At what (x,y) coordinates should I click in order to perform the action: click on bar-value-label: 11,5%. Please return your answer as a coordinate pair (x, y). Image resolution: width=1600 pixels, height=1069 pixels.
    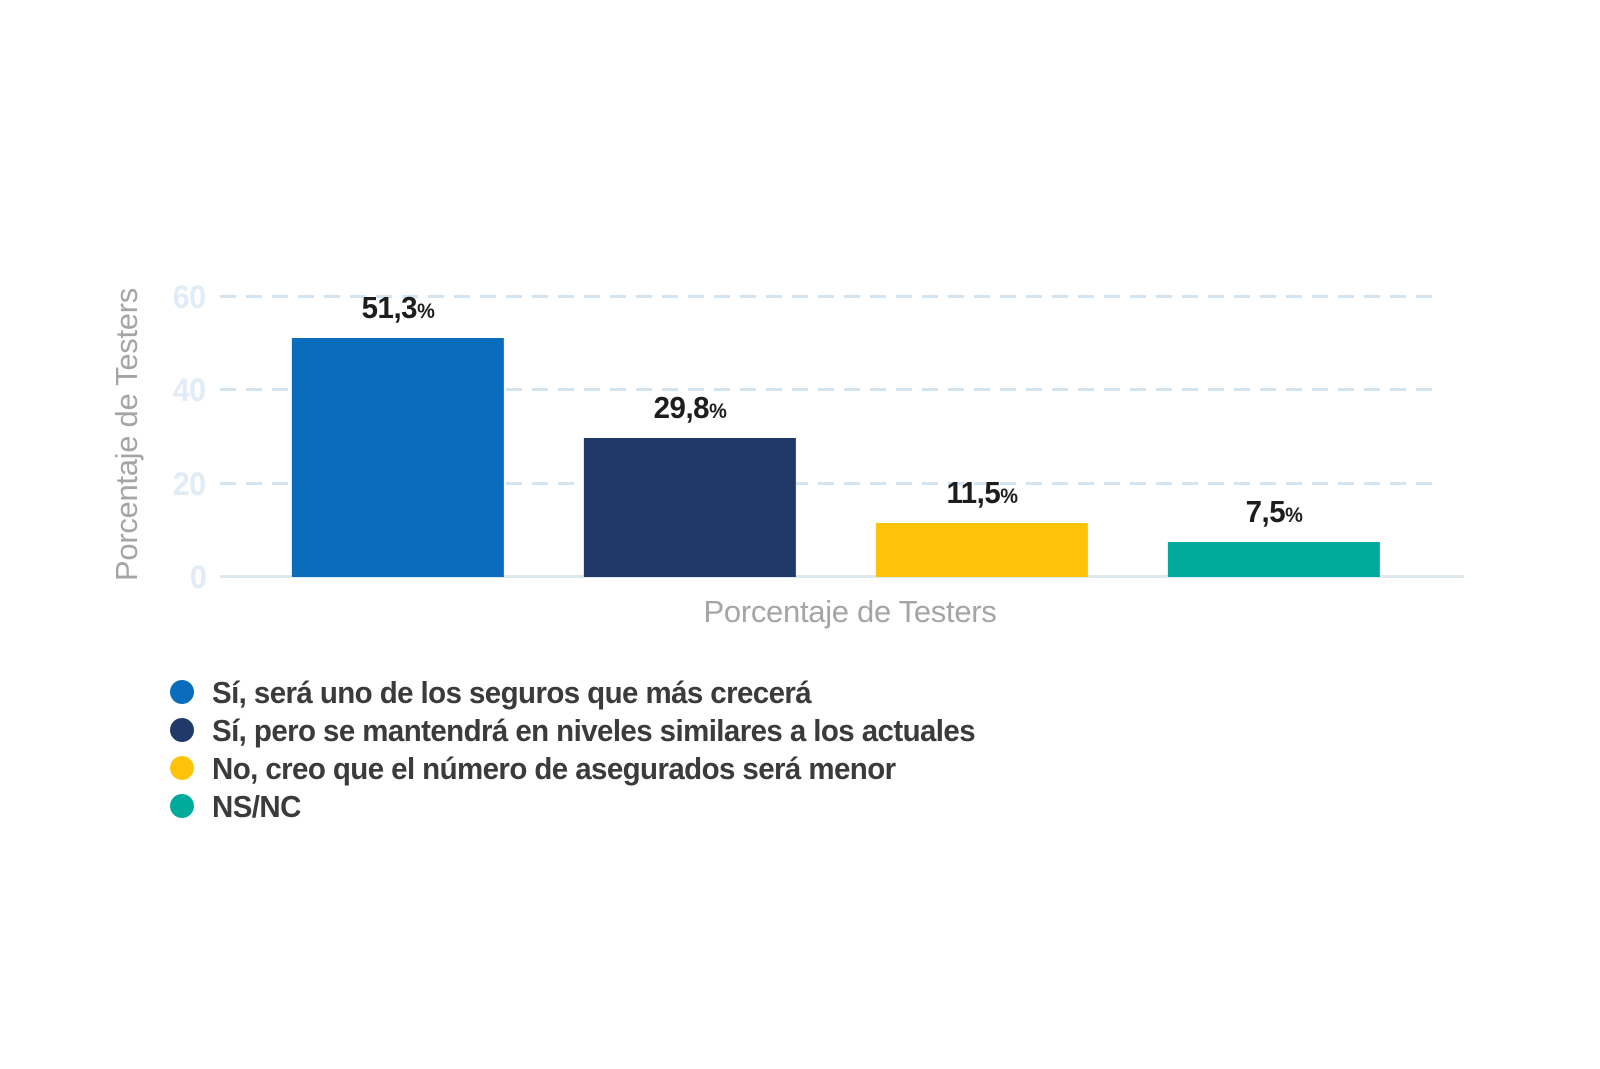
    Looking at the image, I should click on (982, 493).